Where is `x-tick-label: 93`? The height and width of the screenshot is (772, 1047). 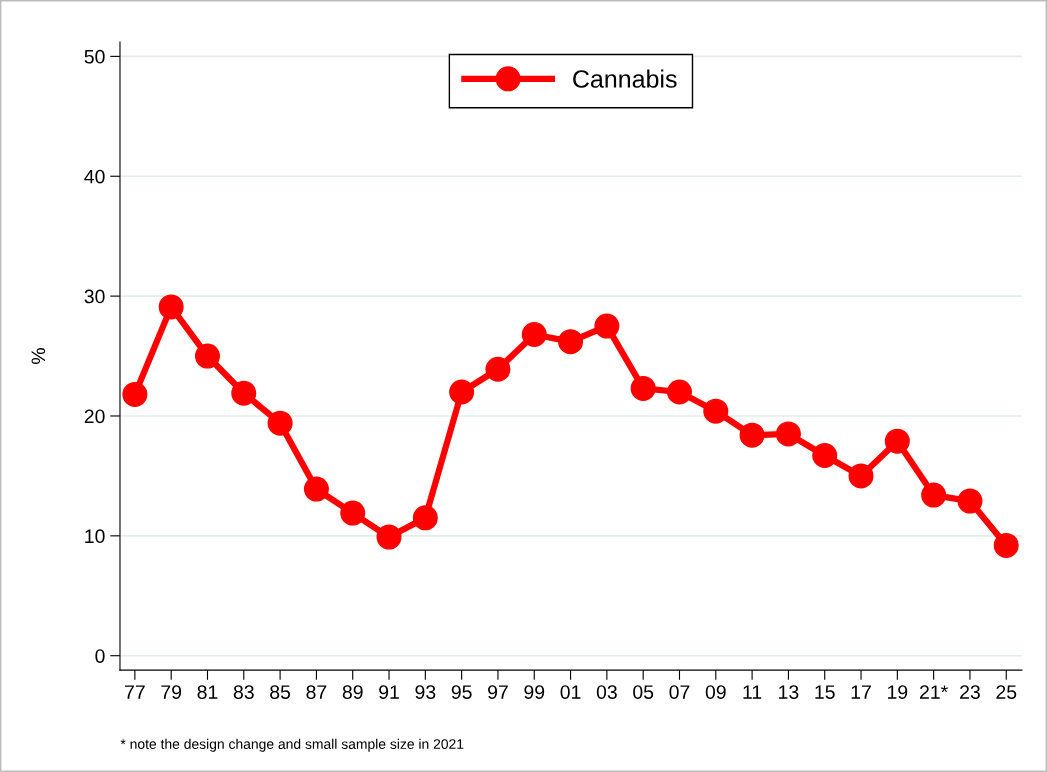
x-tick-label: 93 is located at coordinates (425, 692).